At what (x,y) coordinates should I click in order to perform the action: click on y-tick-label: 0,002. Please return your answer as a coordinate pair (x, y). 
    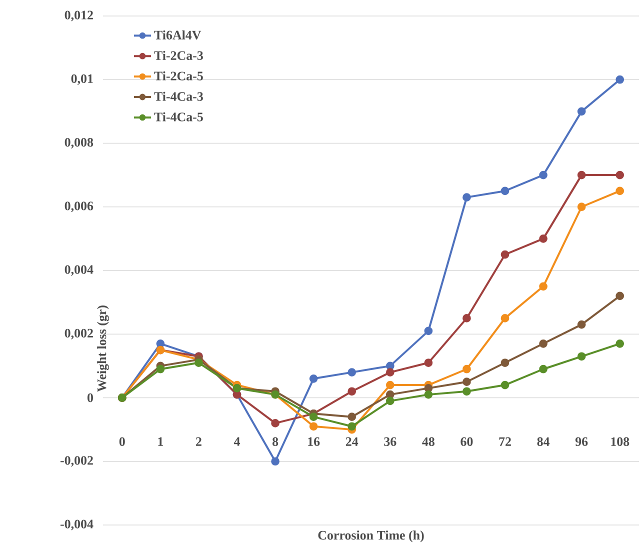
    Looking at the image, I should click on (78, 334).